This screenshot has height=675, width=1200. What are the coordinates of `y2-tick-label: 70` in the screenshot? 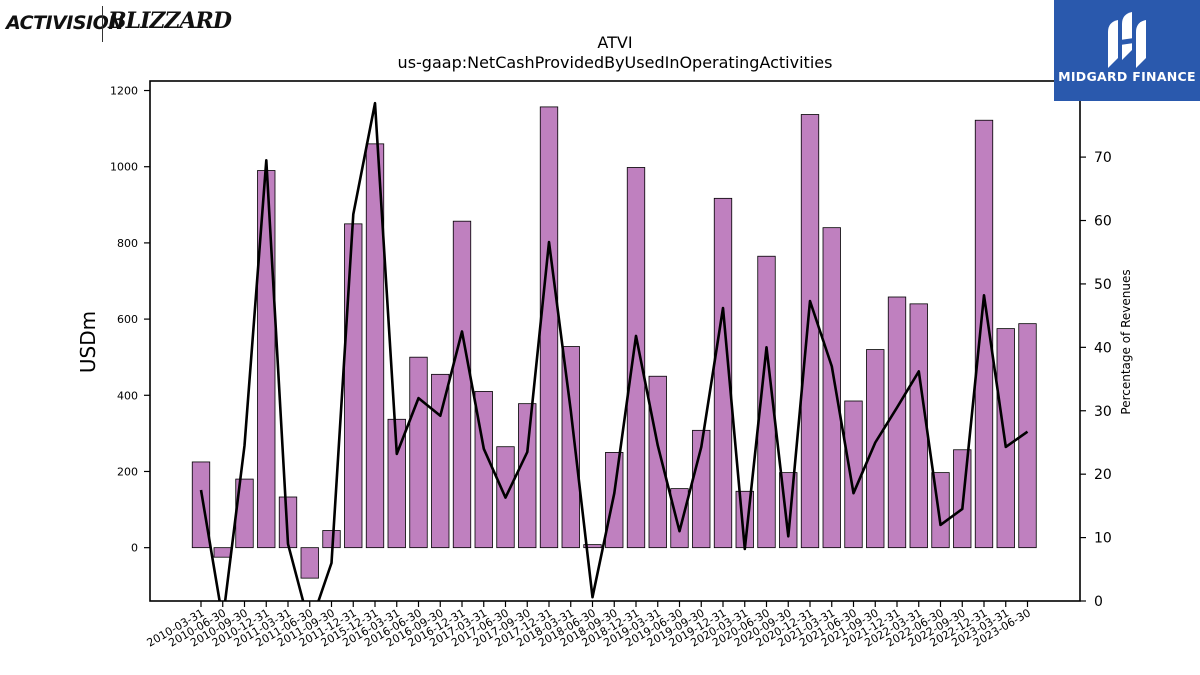 It's located at (1103, 158).